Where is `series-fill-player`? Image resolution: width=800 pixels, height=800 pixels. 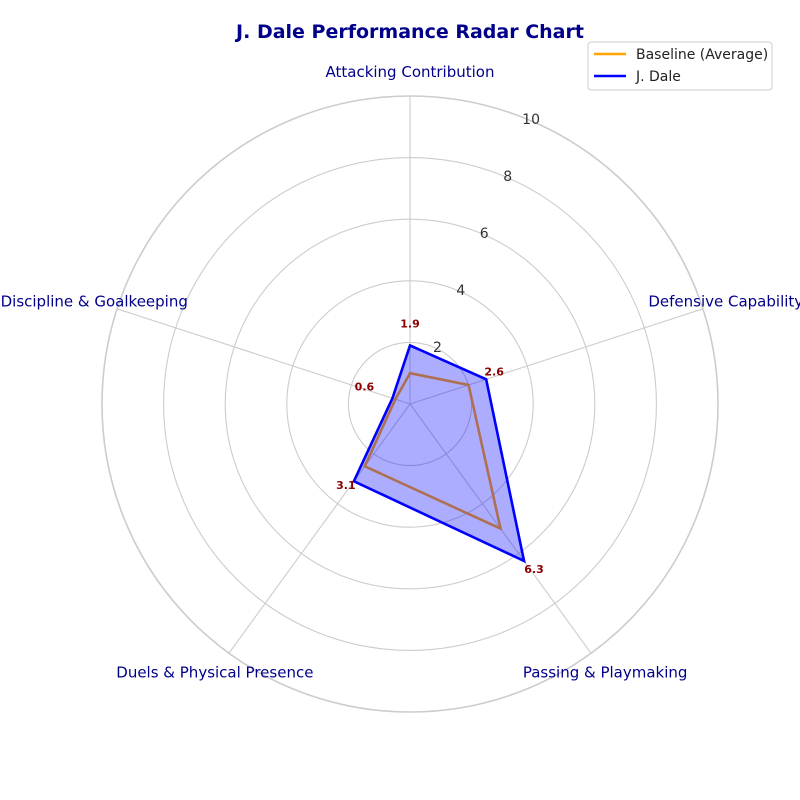 series-fill-player is located at coordinates (439, 453).